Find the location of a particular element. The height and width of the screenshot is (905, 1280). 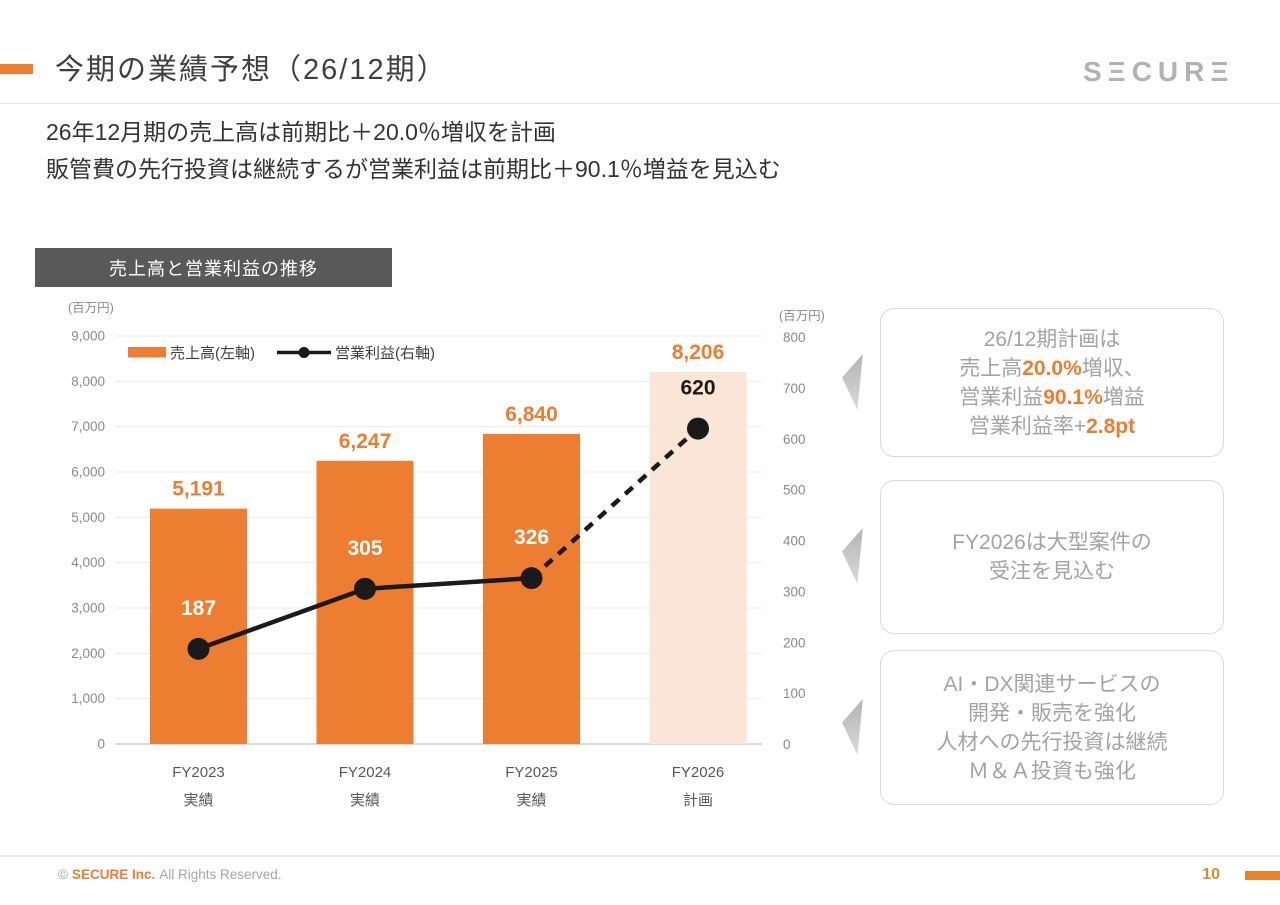

svg-text: 700 is located at coordinates (794, 388).